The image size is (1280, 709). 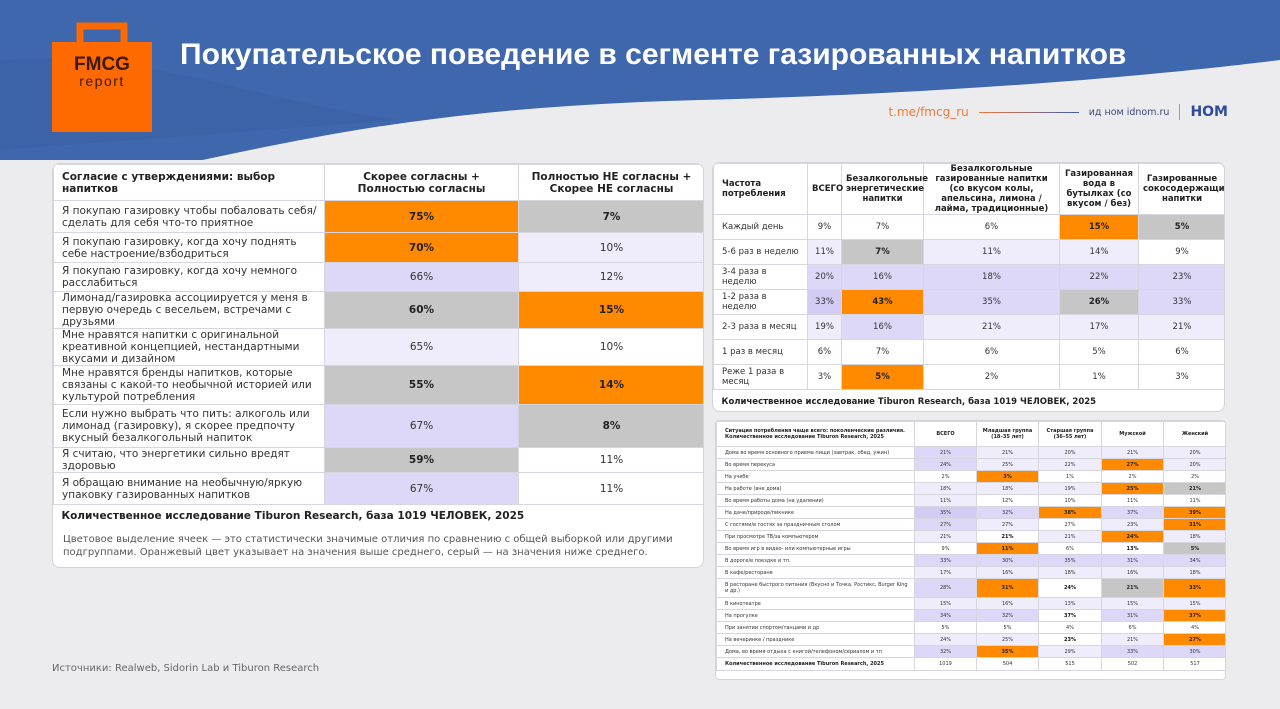 What do you see at coordinates (824, 352) in the screenshot?
I see `value-cell: 6%` at bounding box center [824, 352].